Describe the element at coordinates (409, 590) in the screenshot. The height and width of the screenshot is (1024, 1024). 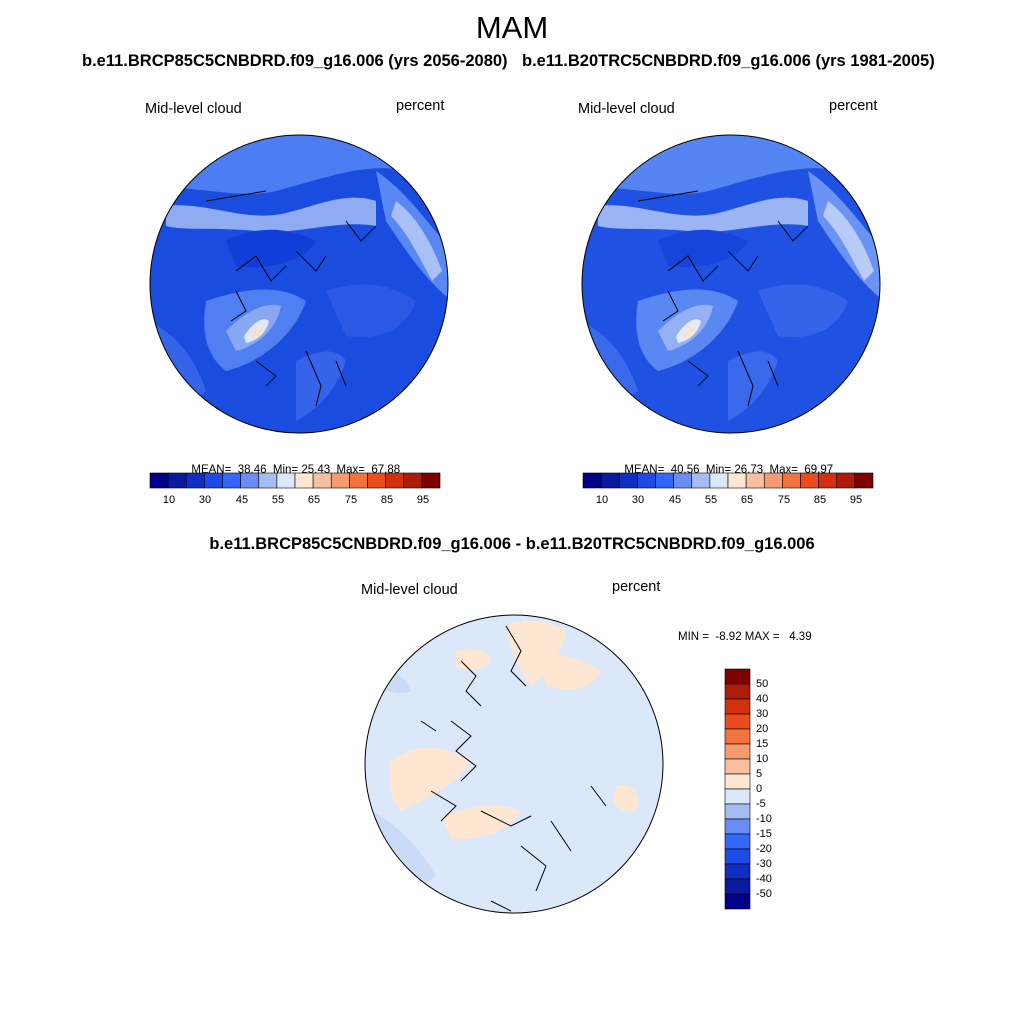
I see `difference-variable-label: Mid-level cloud` at that location.